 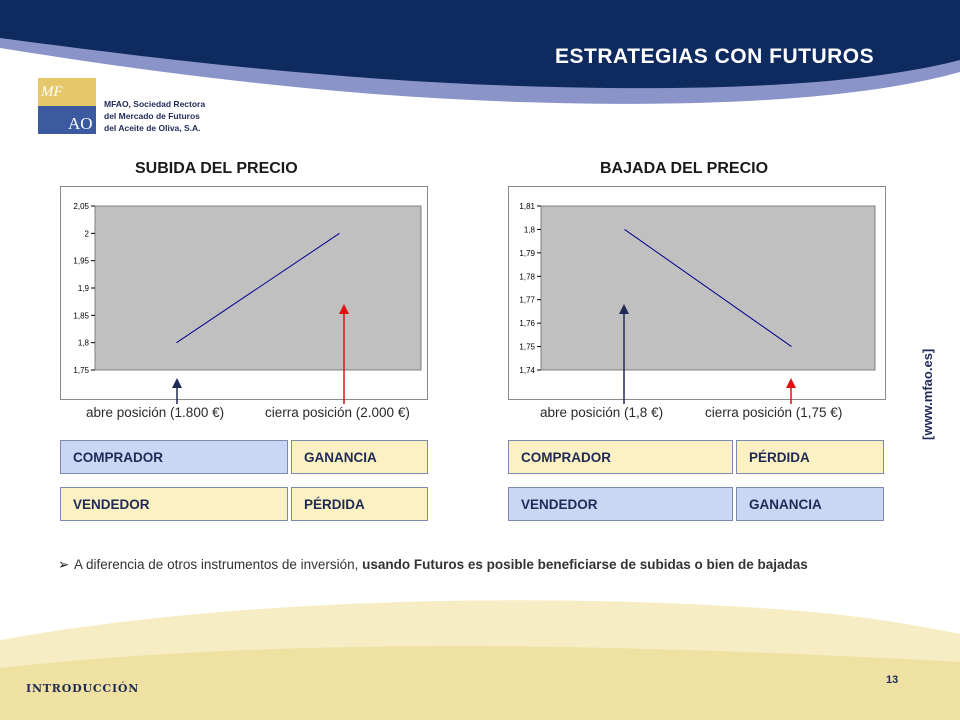 I want to click on svg-text: AO, so click(x=80, y=123).